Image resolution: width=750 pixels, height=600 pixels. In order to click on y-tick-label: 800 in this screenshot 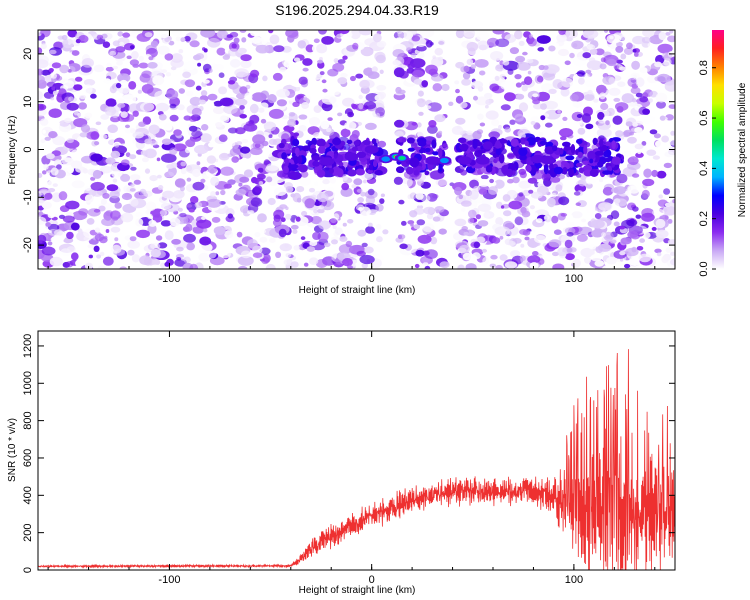, I will do `click(28, 420)`.